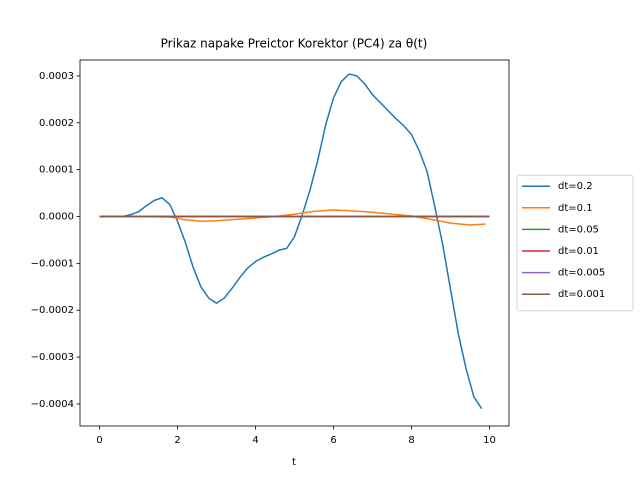 The height and width of the screenshot is (480, 640). What do you see at coordinates (575, 208) in the screenshot?
I see `legend-label: dt=0.1` at bounding box center [575, 208].